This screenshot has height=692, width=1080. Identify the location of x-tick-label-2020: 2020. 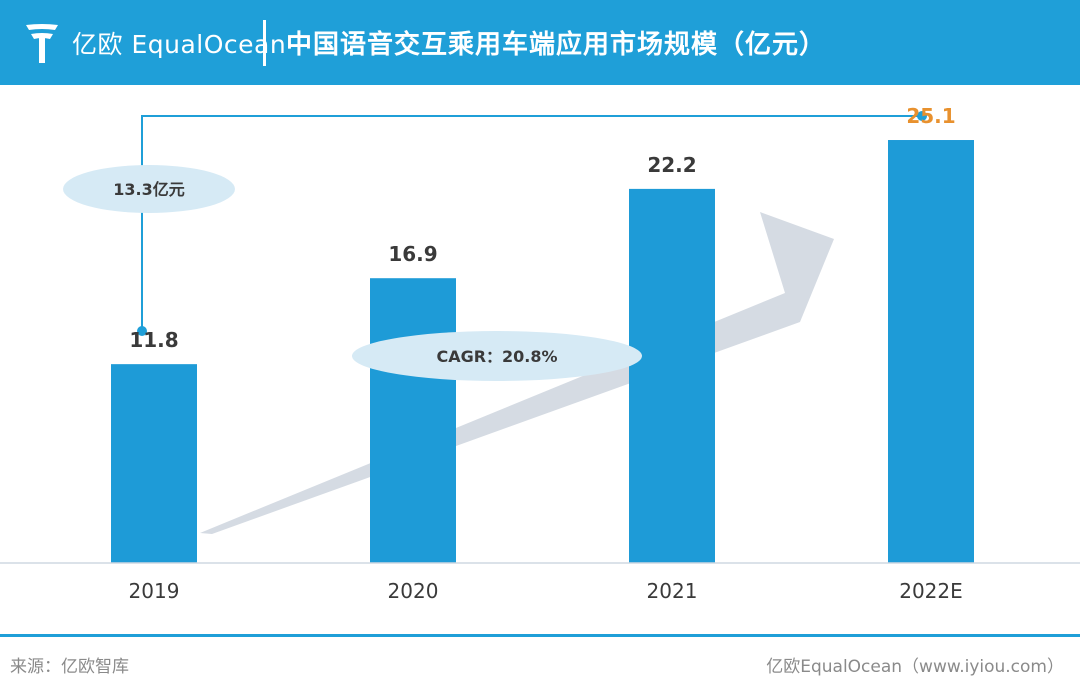
(413, 591).